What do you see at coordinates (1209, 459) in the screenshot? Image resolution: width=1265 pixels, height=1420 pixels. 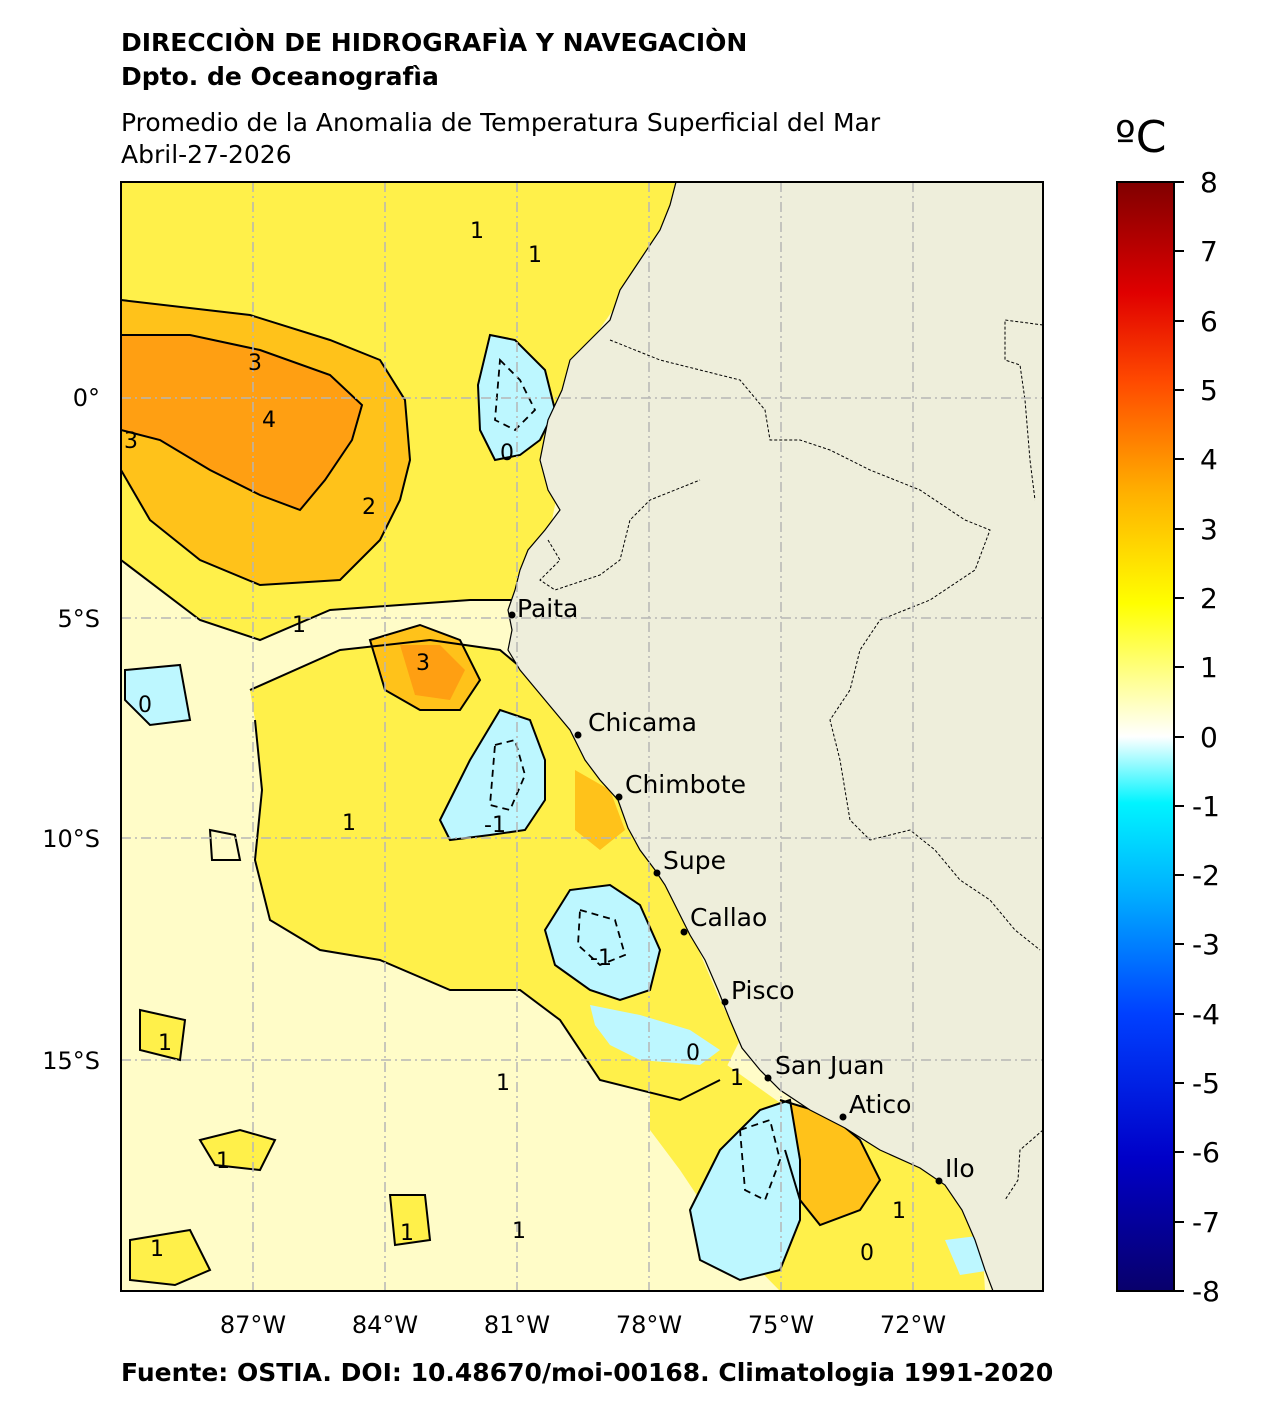 I see `colorbar-tick-label: 4` at bounding box center [1209, 459].